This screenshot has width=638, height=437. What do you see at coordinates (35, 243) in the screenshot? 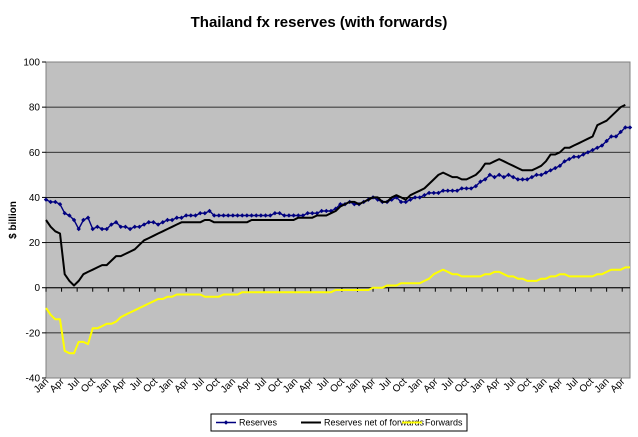
I see `y-tick-label-3: 20` at bounding box center [35, 243].